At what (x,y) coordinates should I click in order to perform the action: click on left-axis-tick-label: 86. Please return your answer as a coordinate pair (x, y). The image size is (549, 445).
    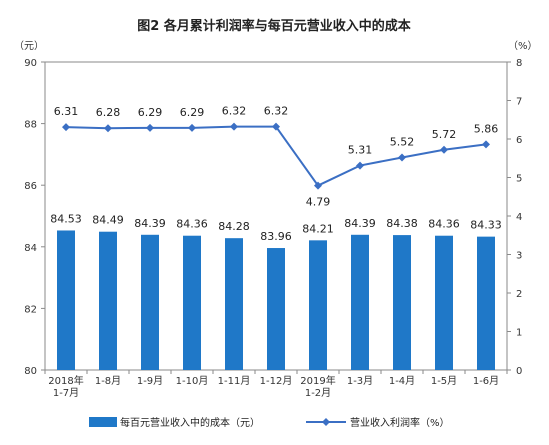
    Looking at the image, I should click on (30, 186).